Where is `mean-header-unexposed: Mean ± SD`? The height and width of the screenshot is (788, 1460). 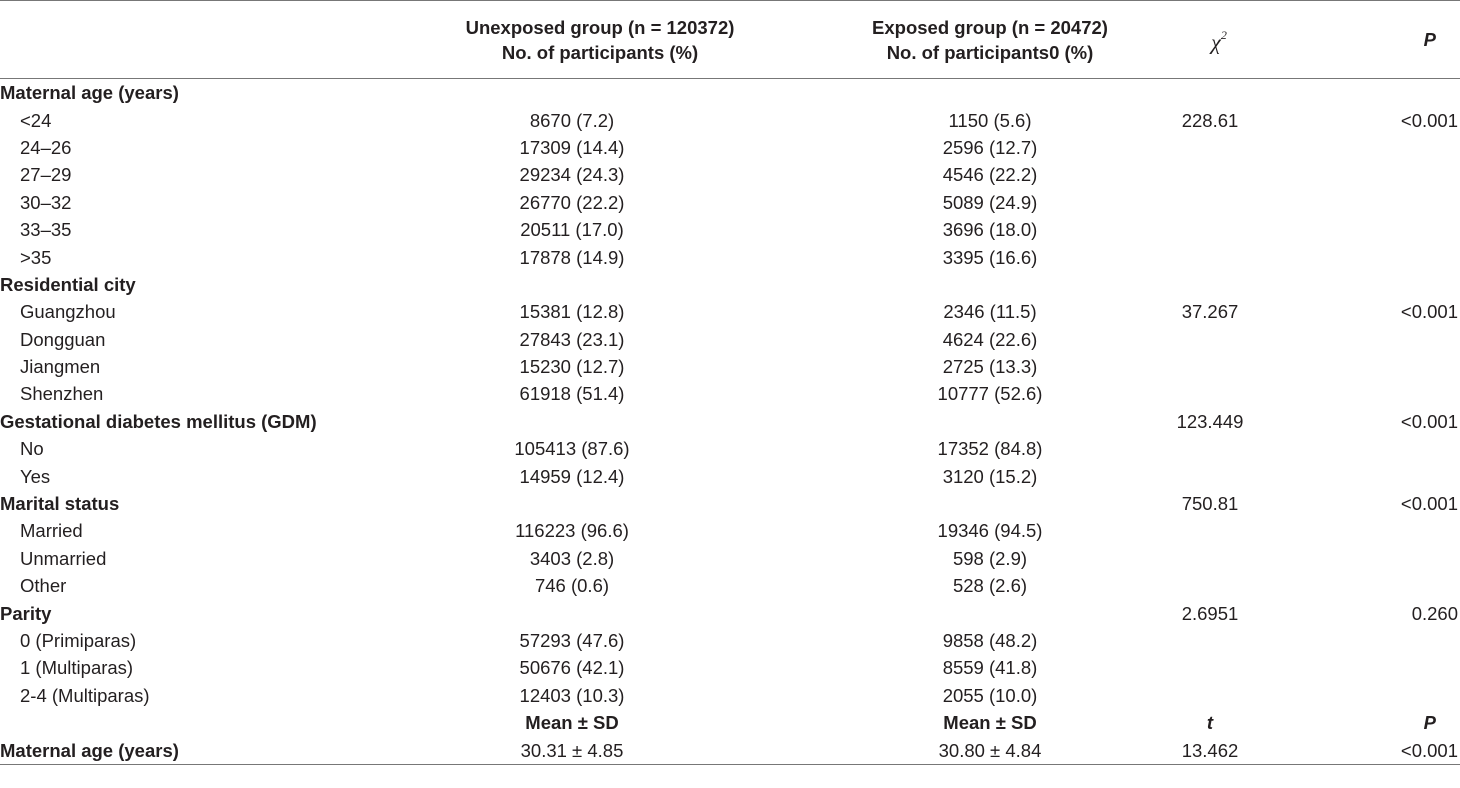
mean-header-unexposed: Mean ± SD is located at coordinates (572, 723).